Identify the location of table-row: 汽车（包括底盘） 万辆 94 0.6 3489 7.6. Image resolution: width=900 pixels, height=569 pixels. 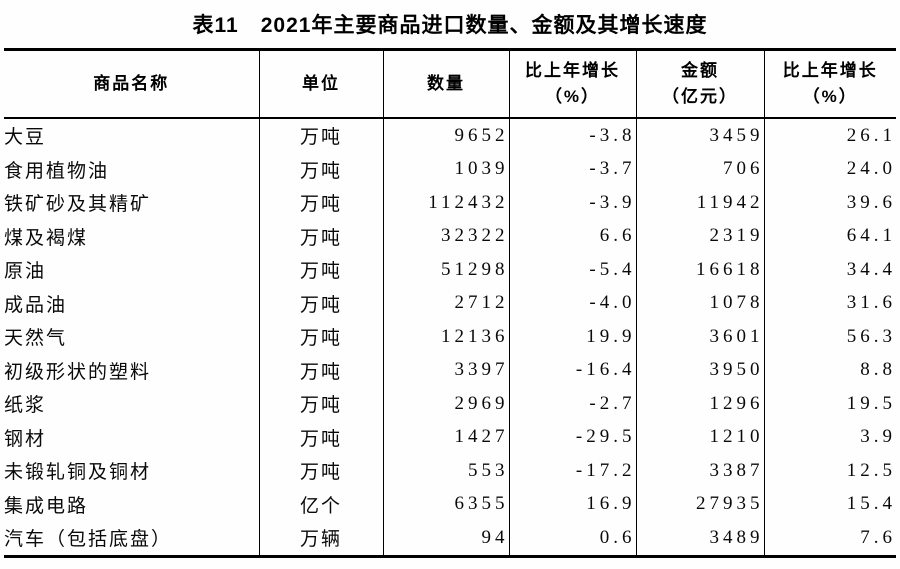
(450, 538).